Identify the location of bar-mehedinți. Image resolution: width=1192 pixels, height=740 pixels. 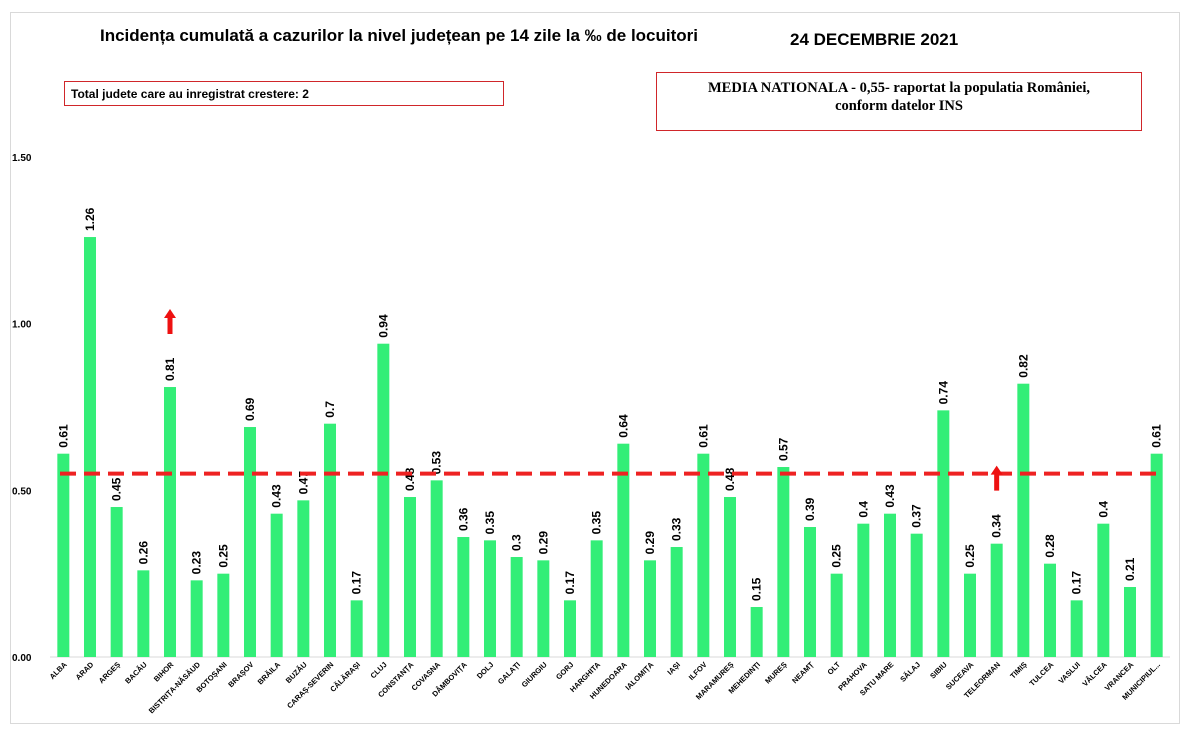
(756, 632).